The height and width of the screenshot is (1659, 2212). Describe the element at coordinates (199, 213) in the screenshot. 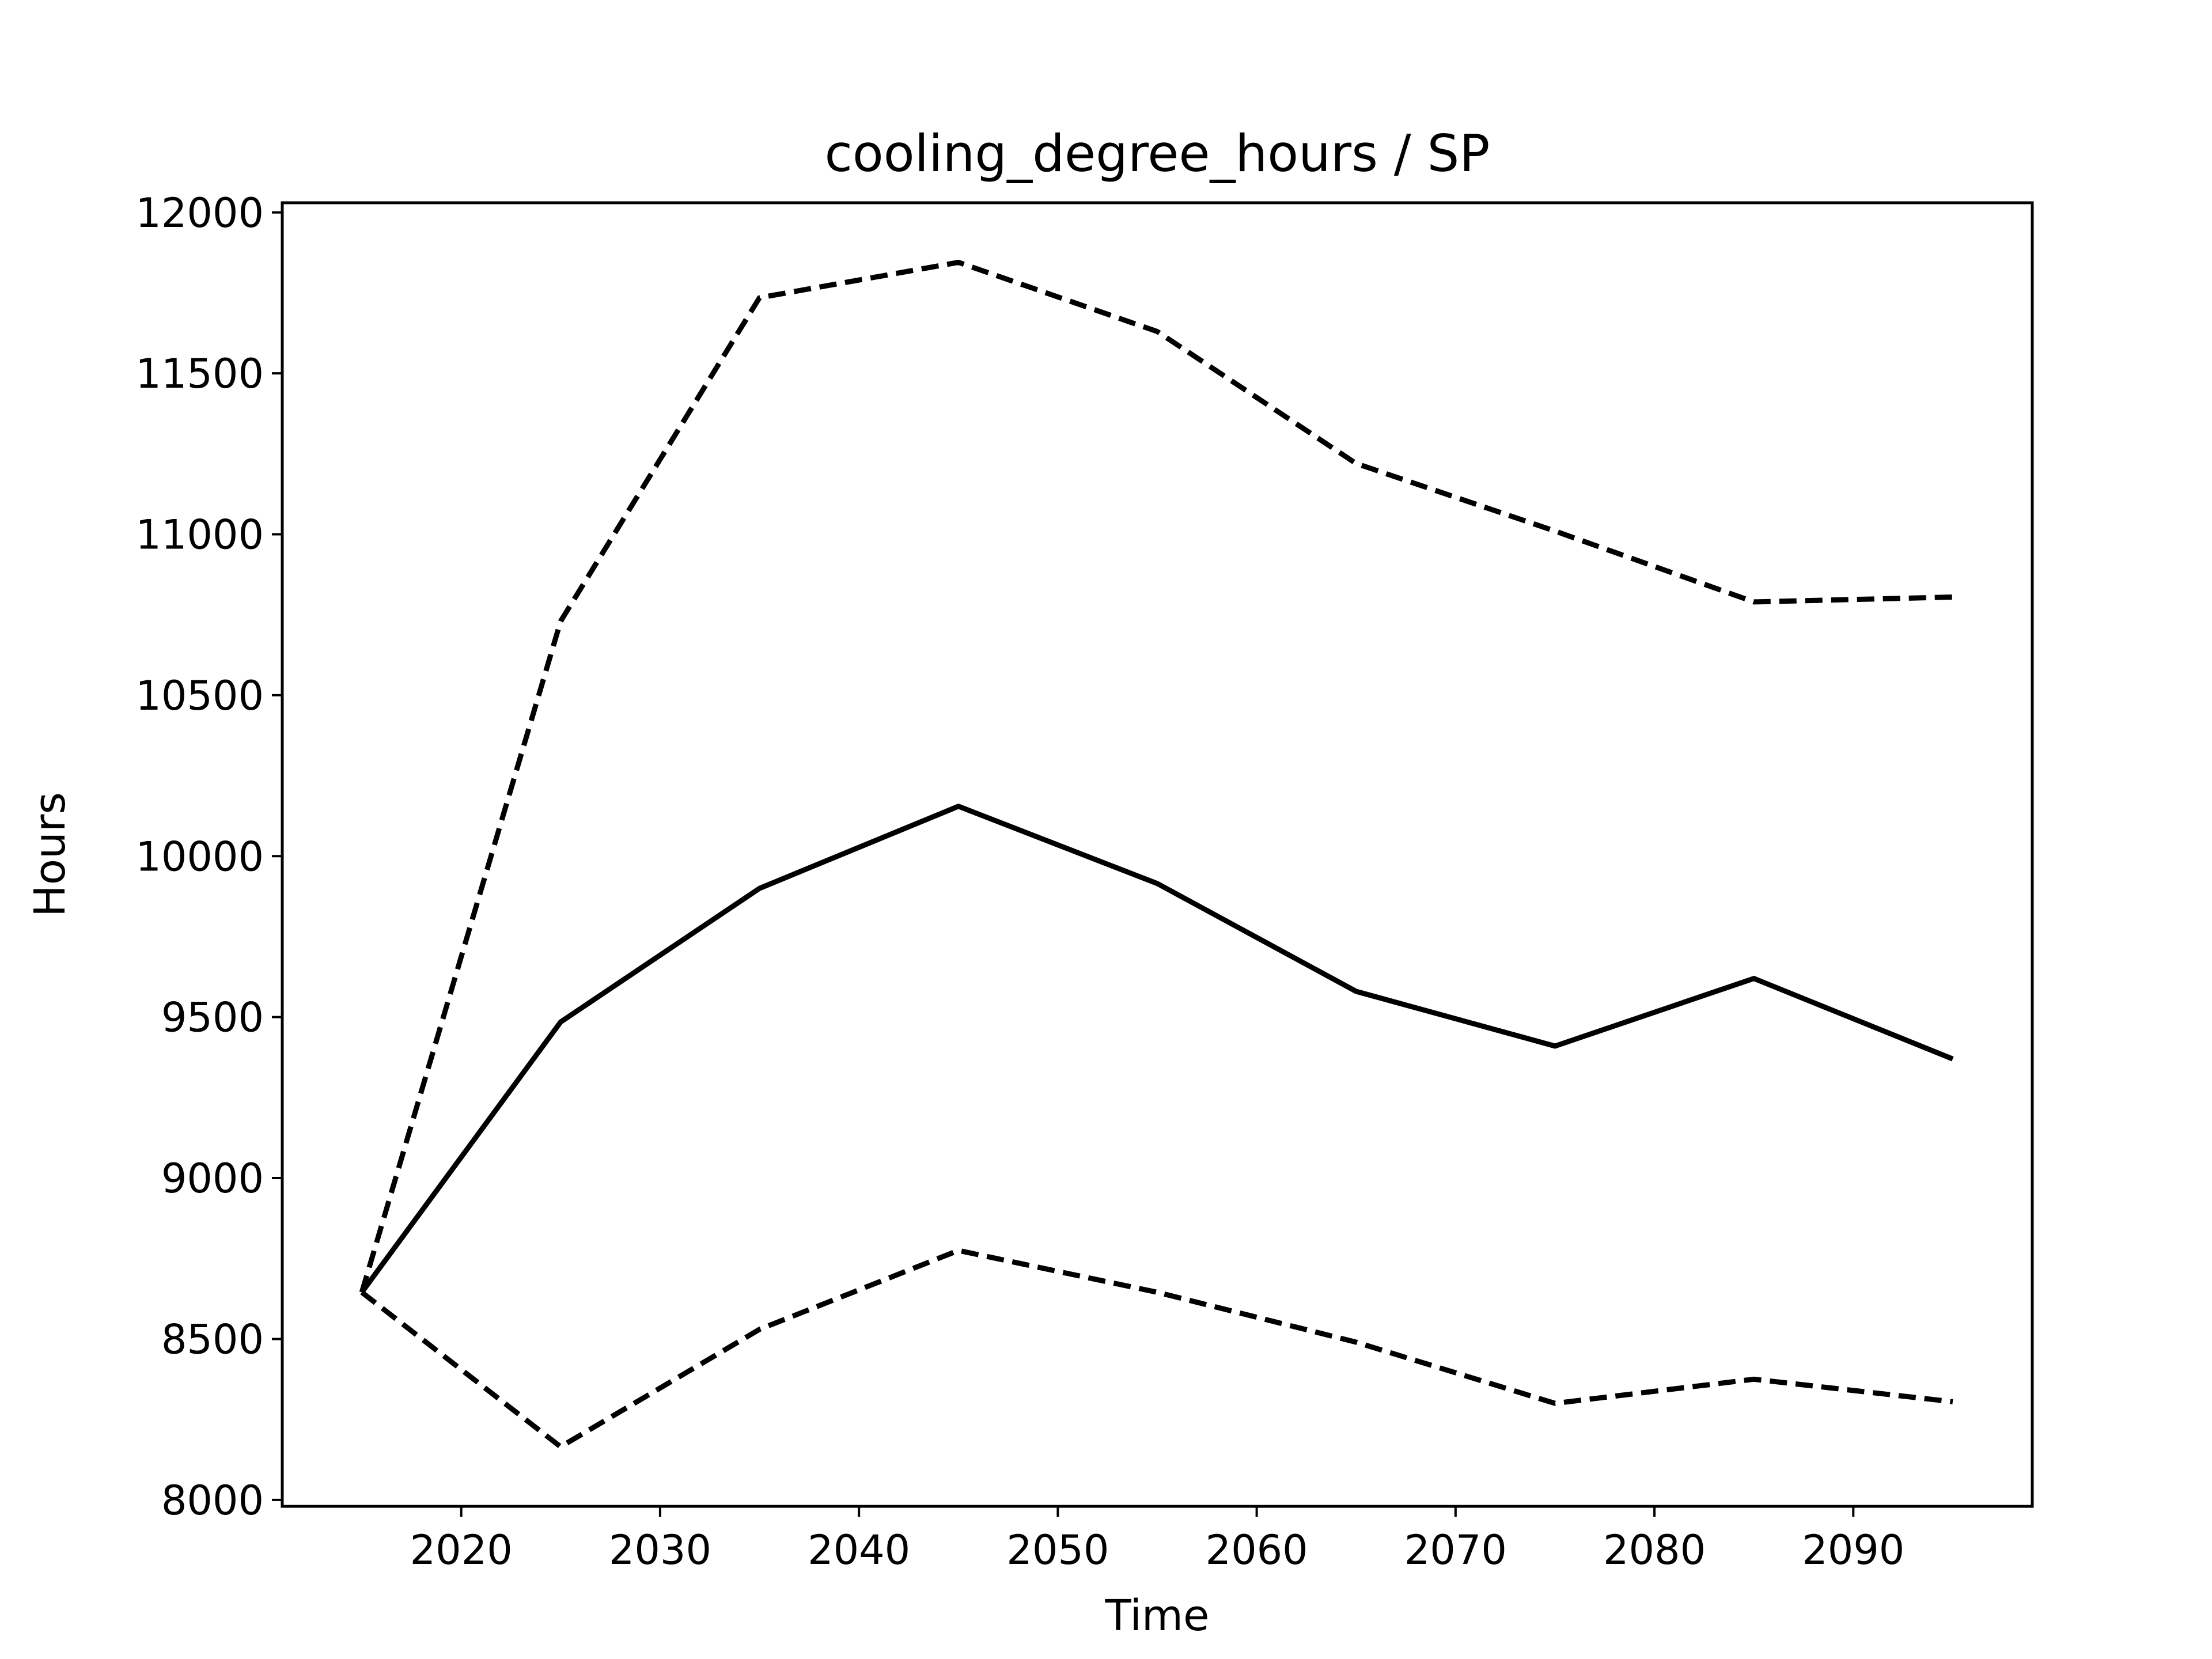

I see `y-tick-label: 12000` at that location.